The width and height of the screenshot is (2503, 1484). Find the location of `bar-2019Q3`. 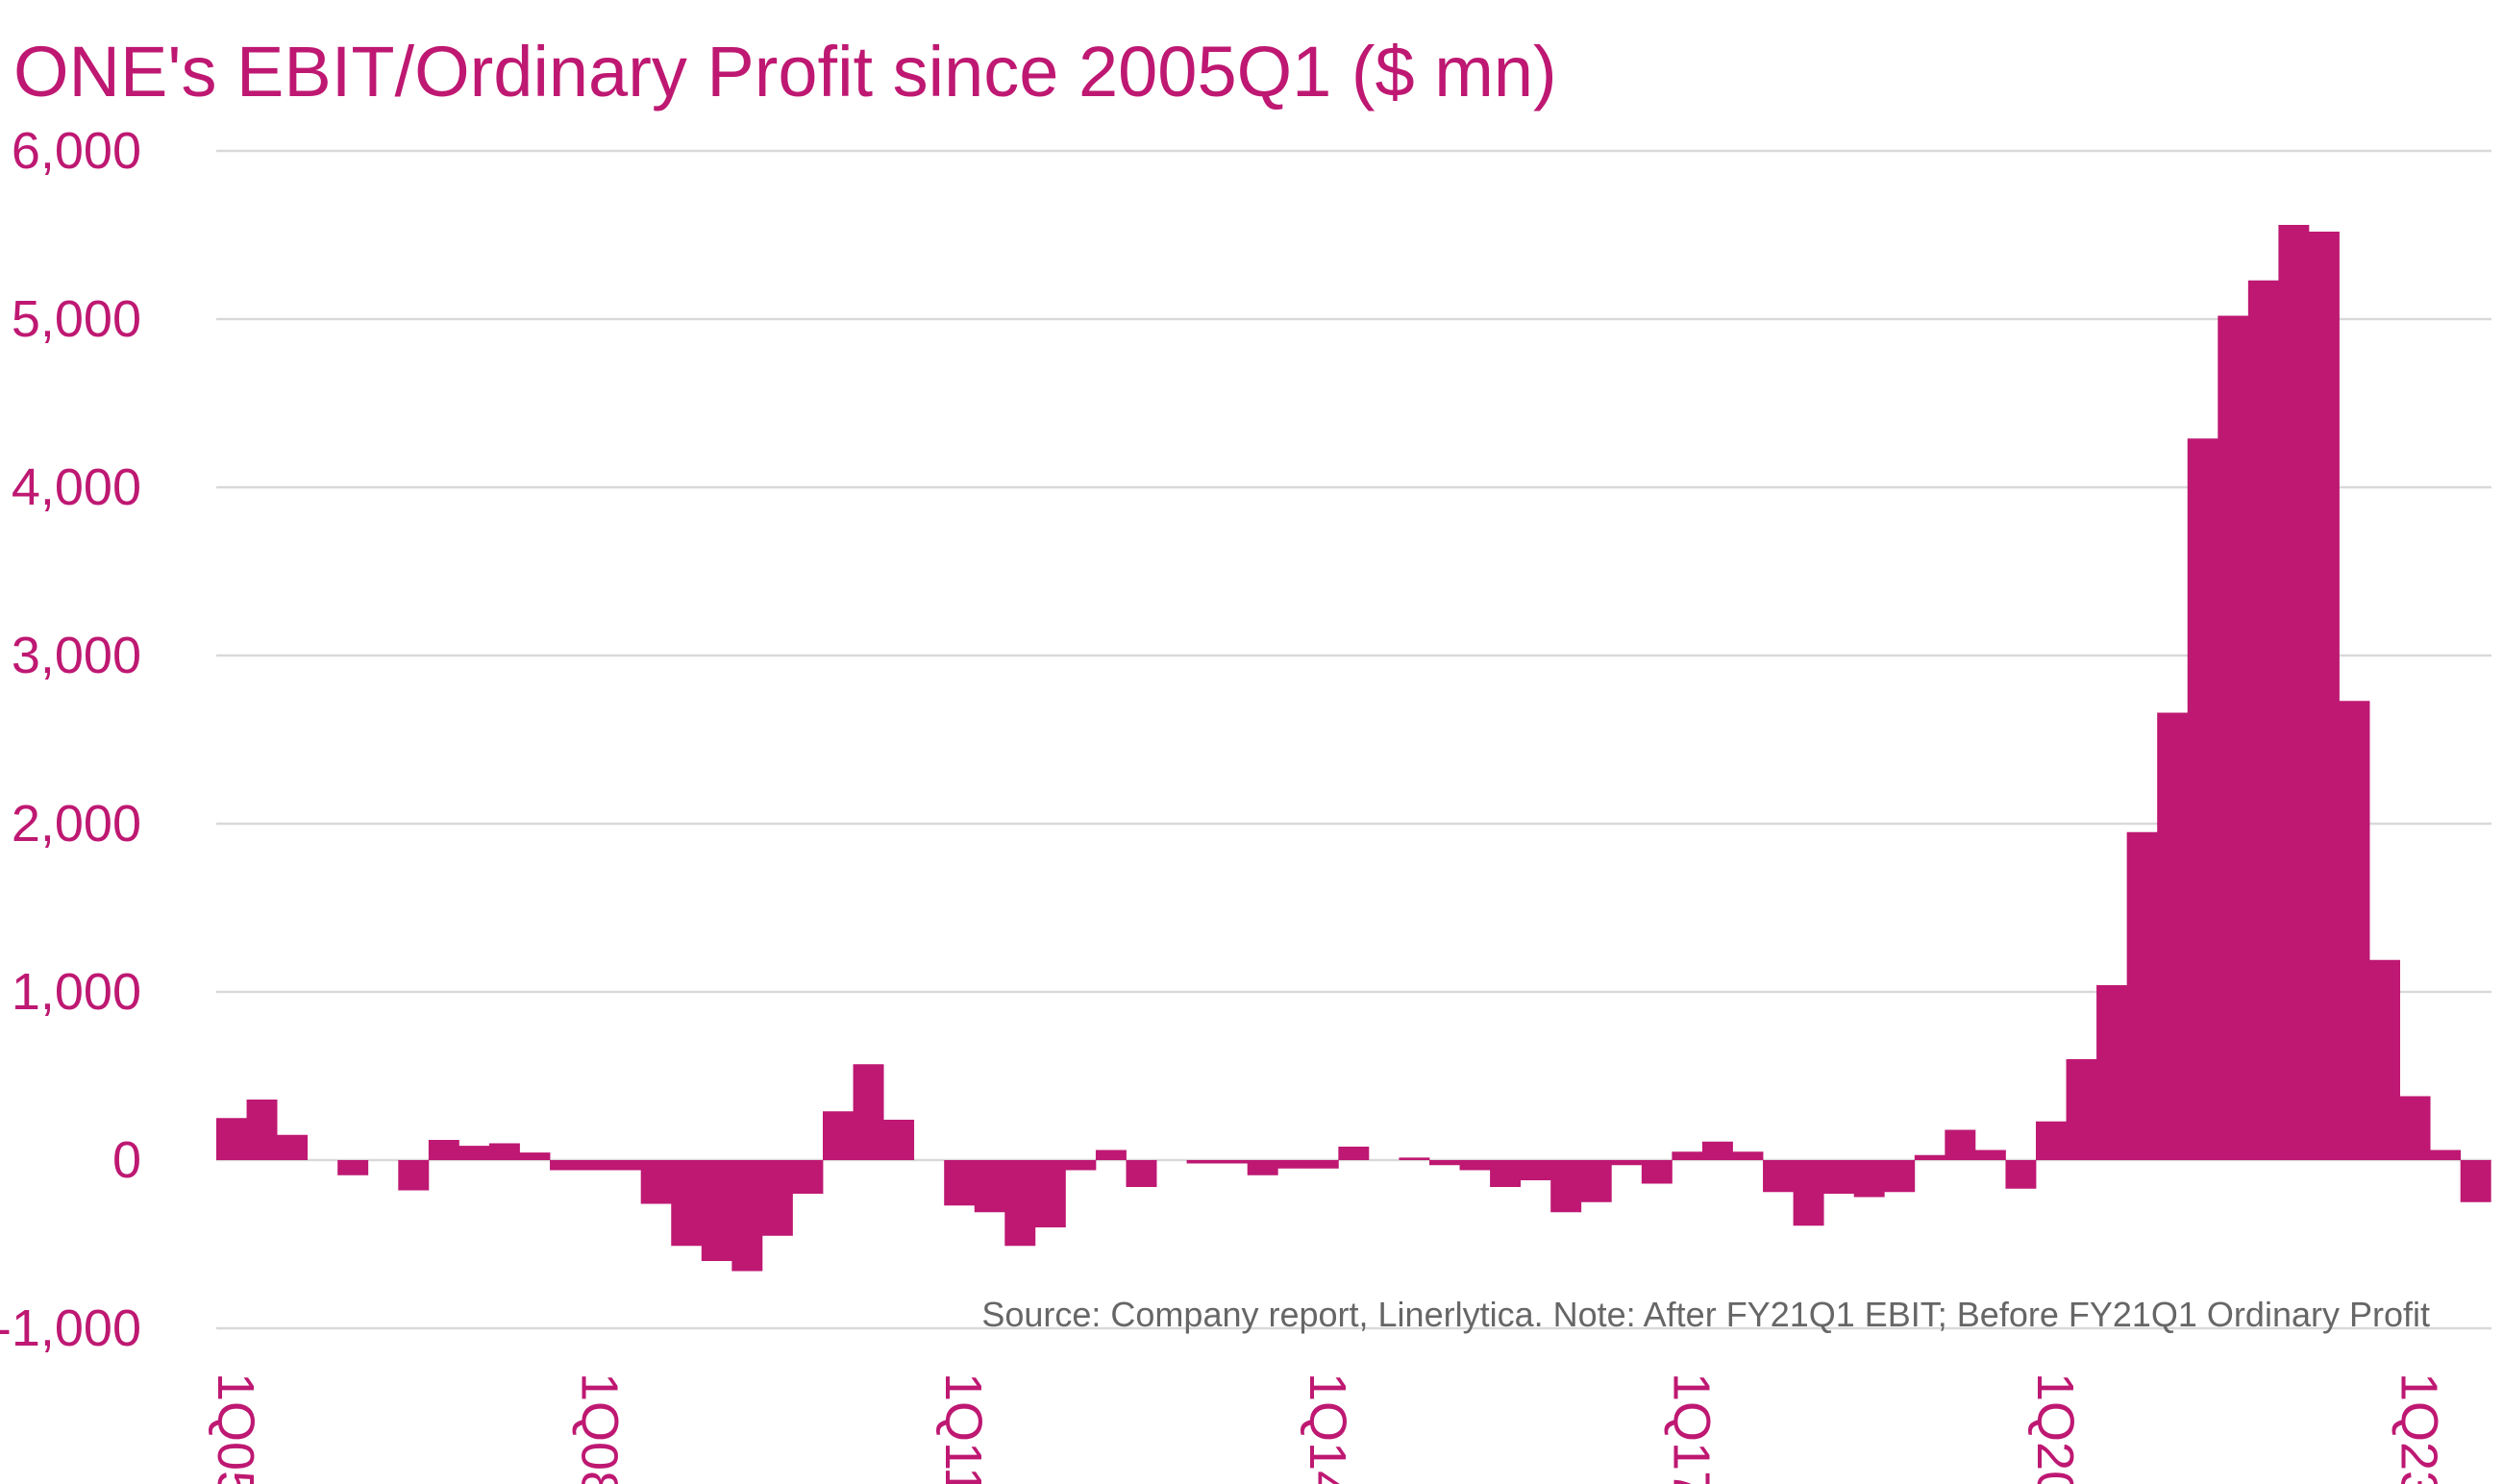

bar-2019Q3 is located at coordinates (1990, 1155).